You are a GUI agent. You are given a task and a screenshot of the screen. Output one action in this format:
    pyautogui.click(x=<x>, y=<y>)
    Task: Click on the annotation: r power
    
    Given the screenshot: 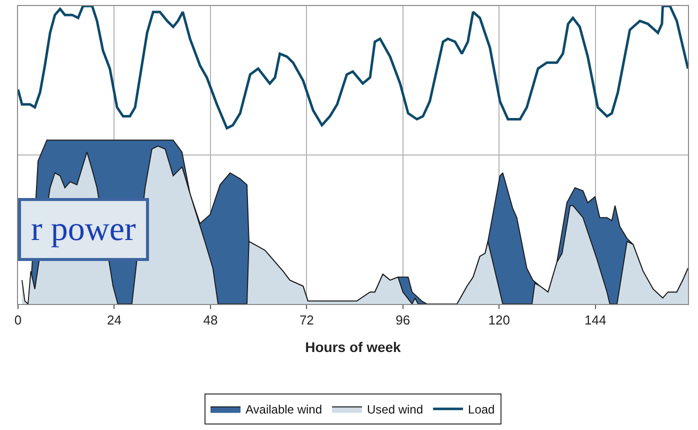 What is the action you would take?
    pyautogui.click(x=83, y=229)
    